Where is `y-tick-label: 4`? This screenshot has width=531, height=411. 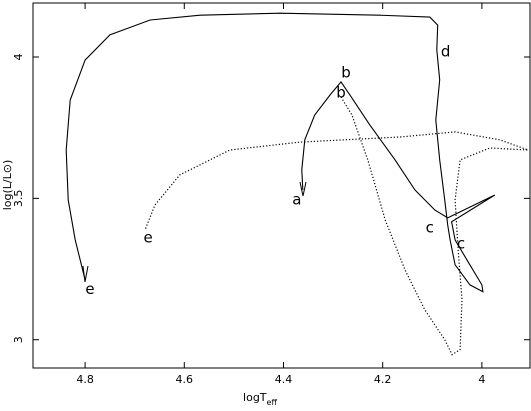
y-tick-label: 4 is located at coordinates (18, 57).